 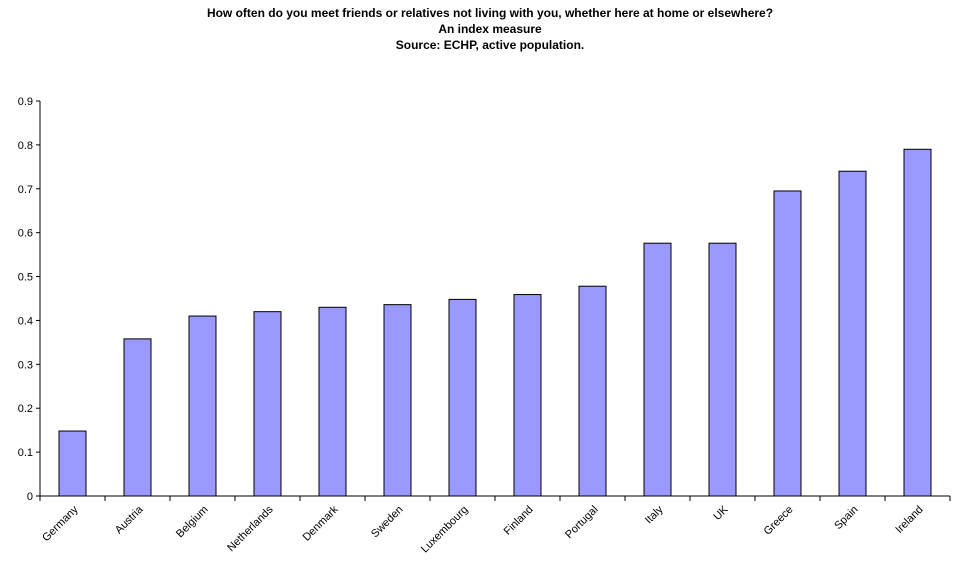 What do you see at coordinates (657, 369) in the screenshot?
I see `bar-italy` at bounding box center [657, 369].